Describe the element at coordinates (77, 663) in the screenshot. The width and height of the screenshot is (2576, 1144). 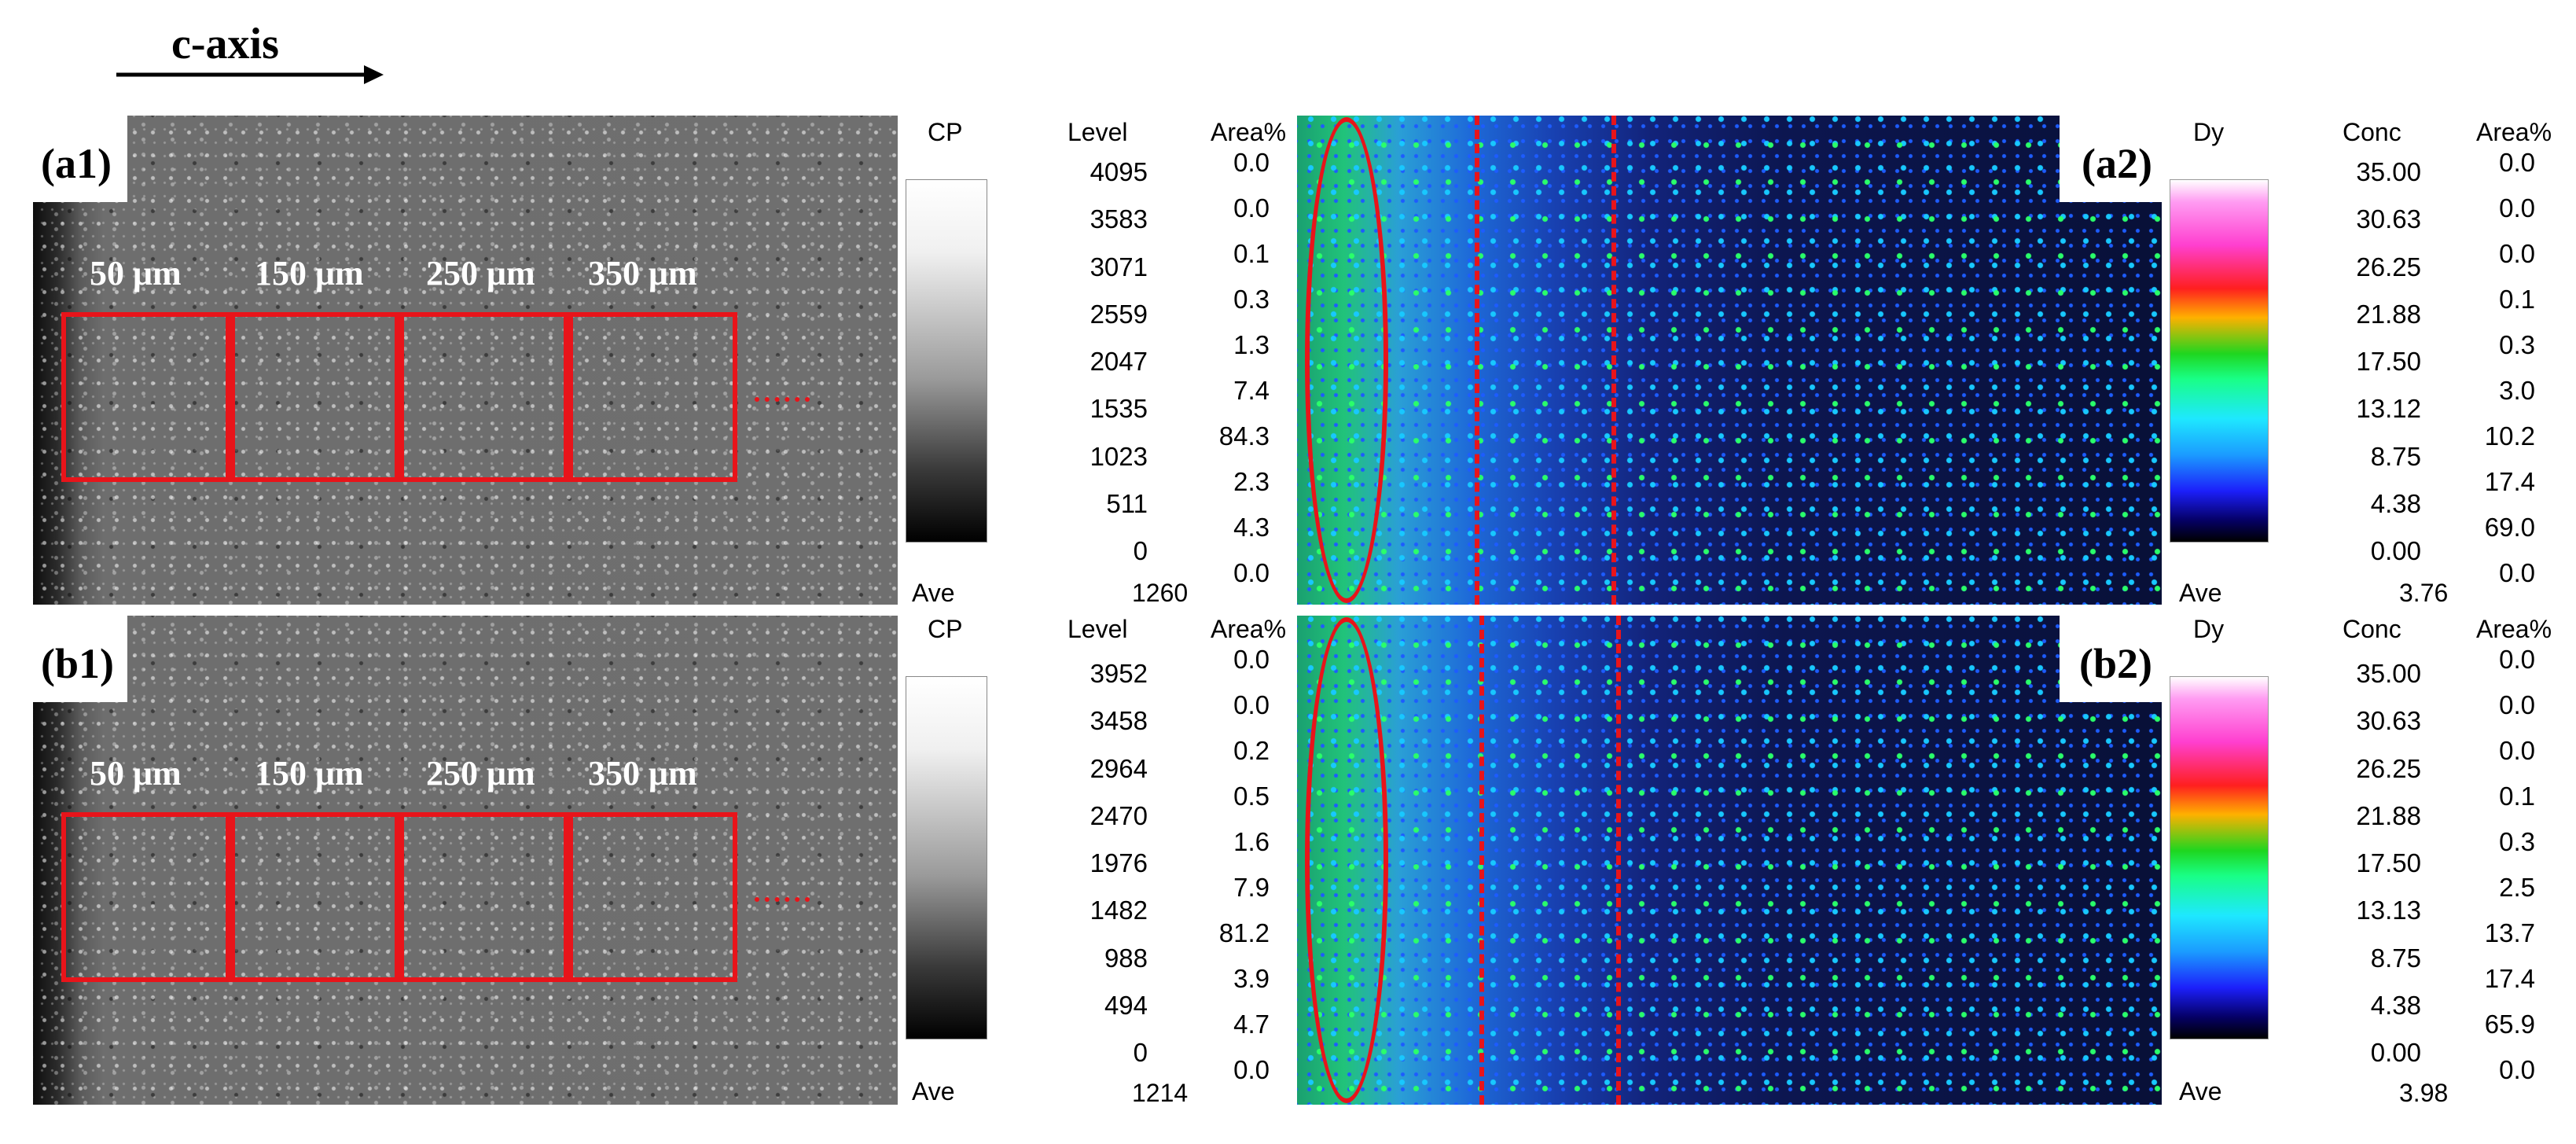
I see `panel-label-b1: (b1)` at that location.